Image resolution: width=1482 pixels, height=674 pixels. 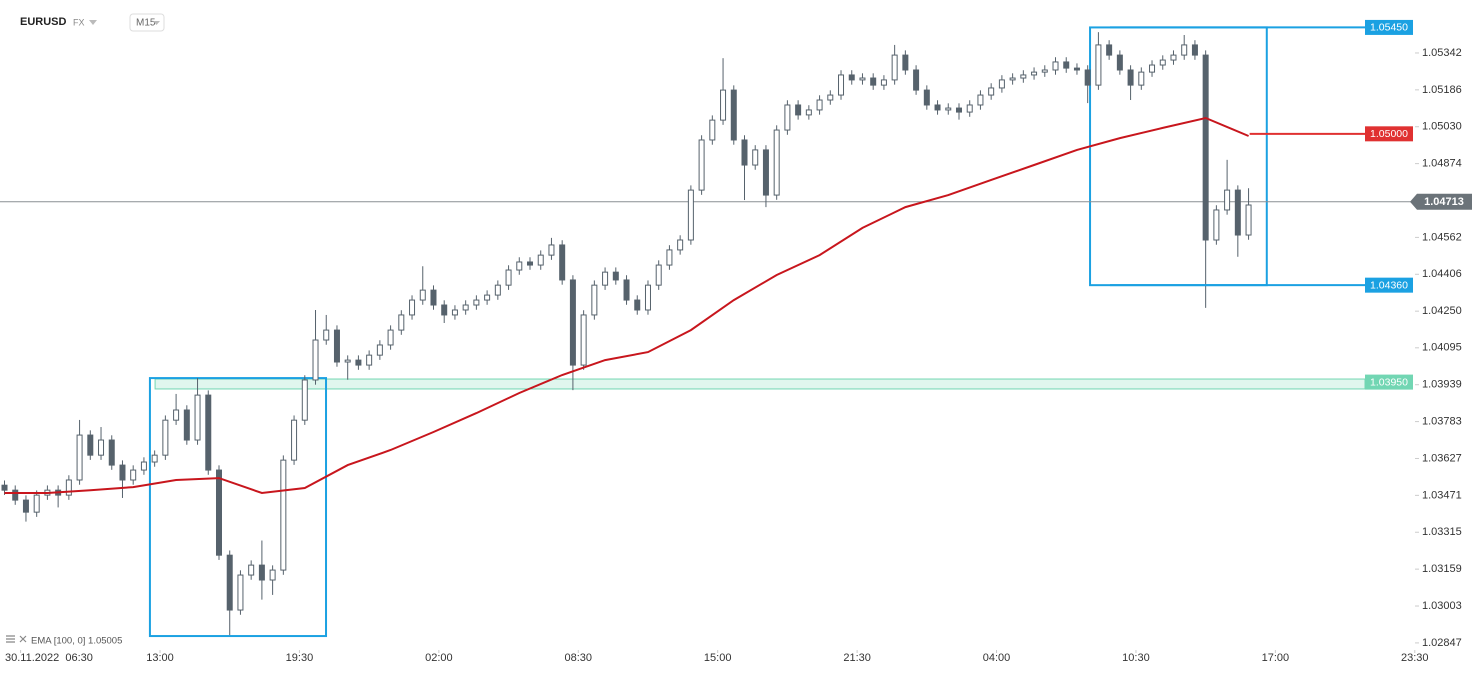 I want to click on symbol-title: EURUSD, so click(x=43, y=22).